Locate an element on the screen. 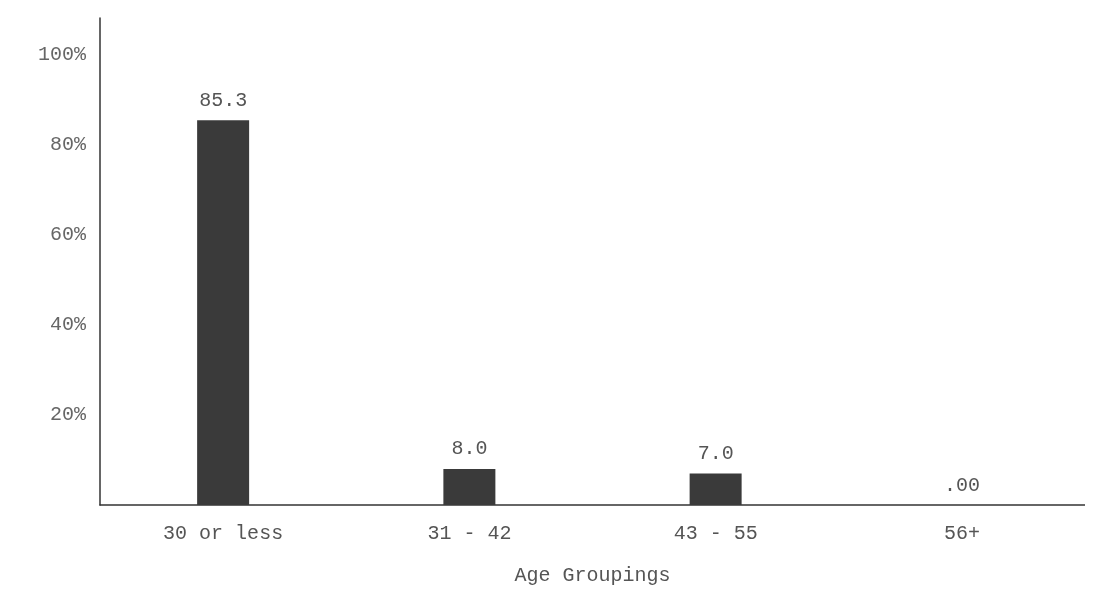 The height and width of the screenshot is (603, 1093). data-label: 85.3 is located at coordinates (223, 100).